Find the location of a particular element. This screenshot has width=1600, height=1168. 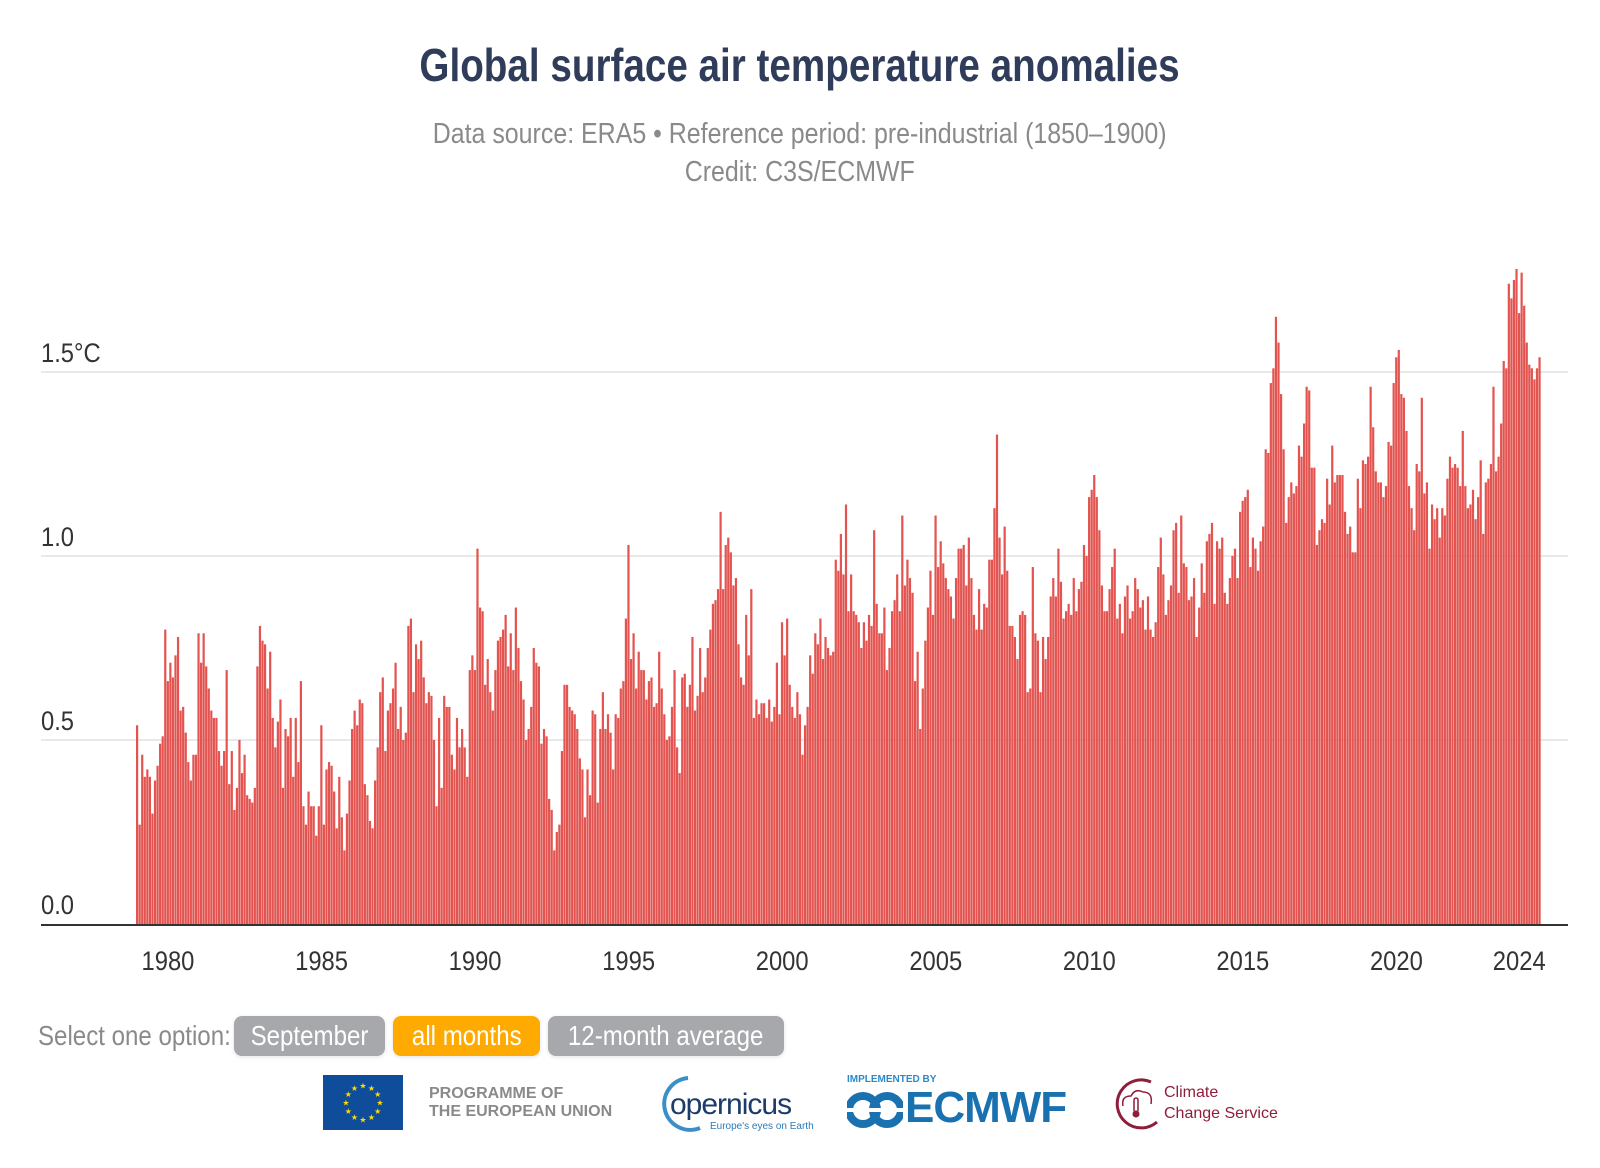

x-tick-label: 2024 is located at coordinates (1519, 962).